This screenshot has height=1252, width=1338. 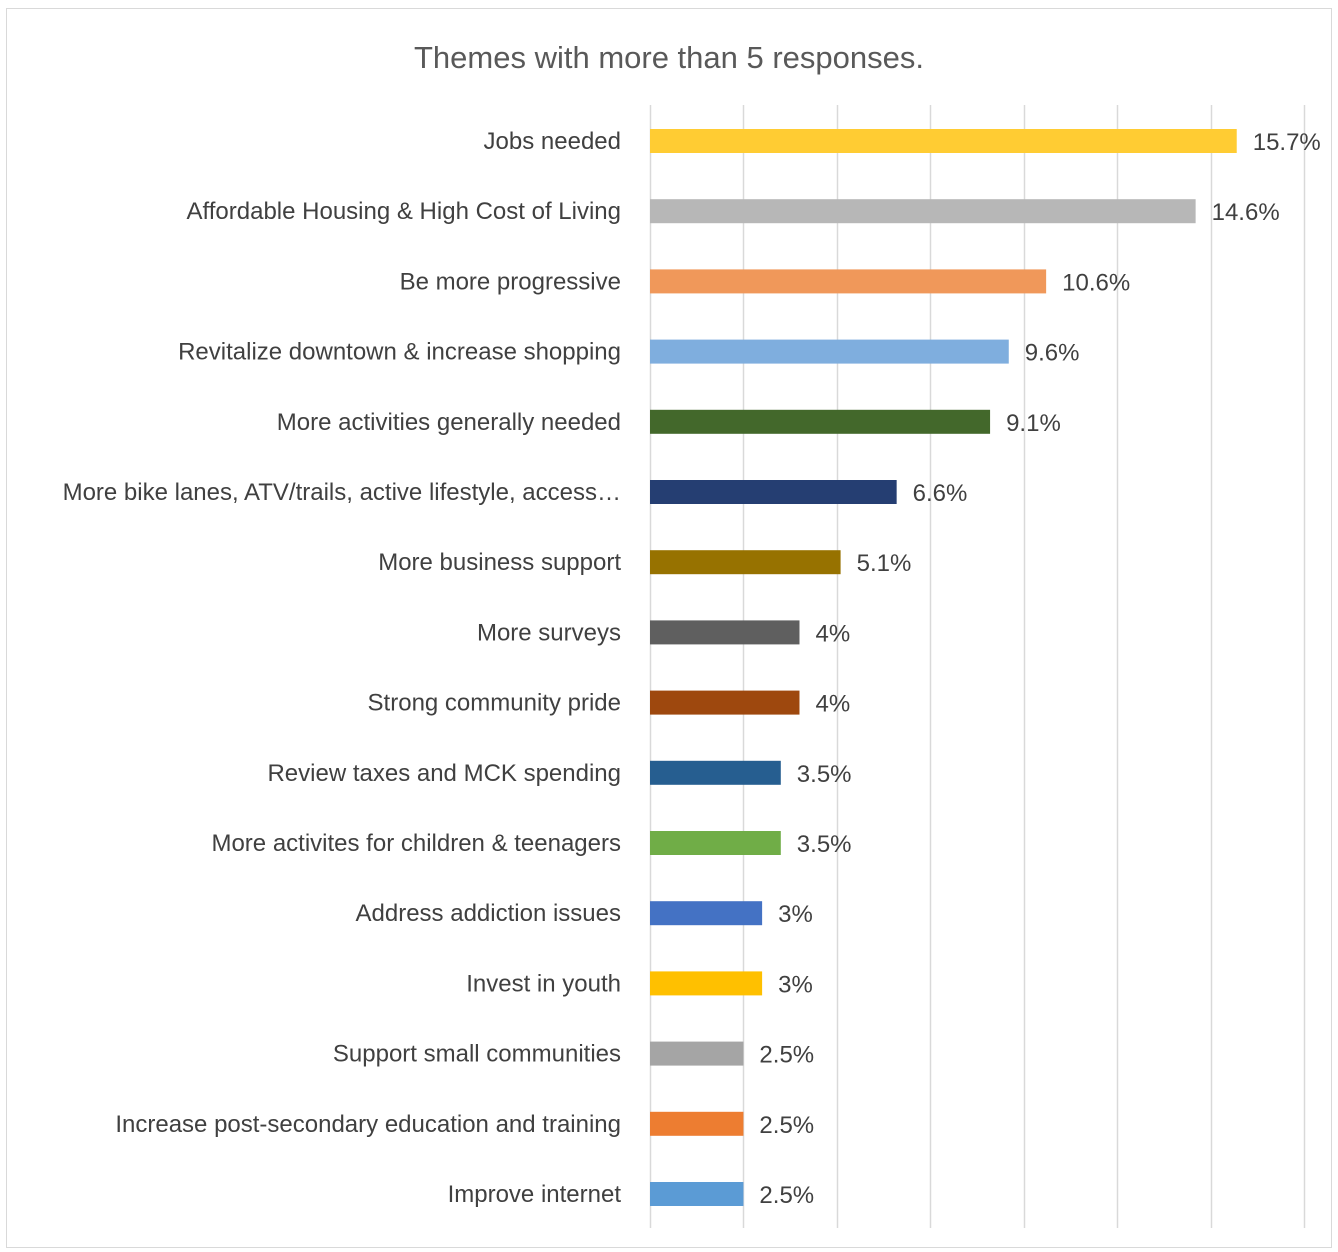 What do you see at coordinates (444, 773) in the screenshot?
I see `category-label: Review taxes and MCK spending` at bounding box center [444, 773].